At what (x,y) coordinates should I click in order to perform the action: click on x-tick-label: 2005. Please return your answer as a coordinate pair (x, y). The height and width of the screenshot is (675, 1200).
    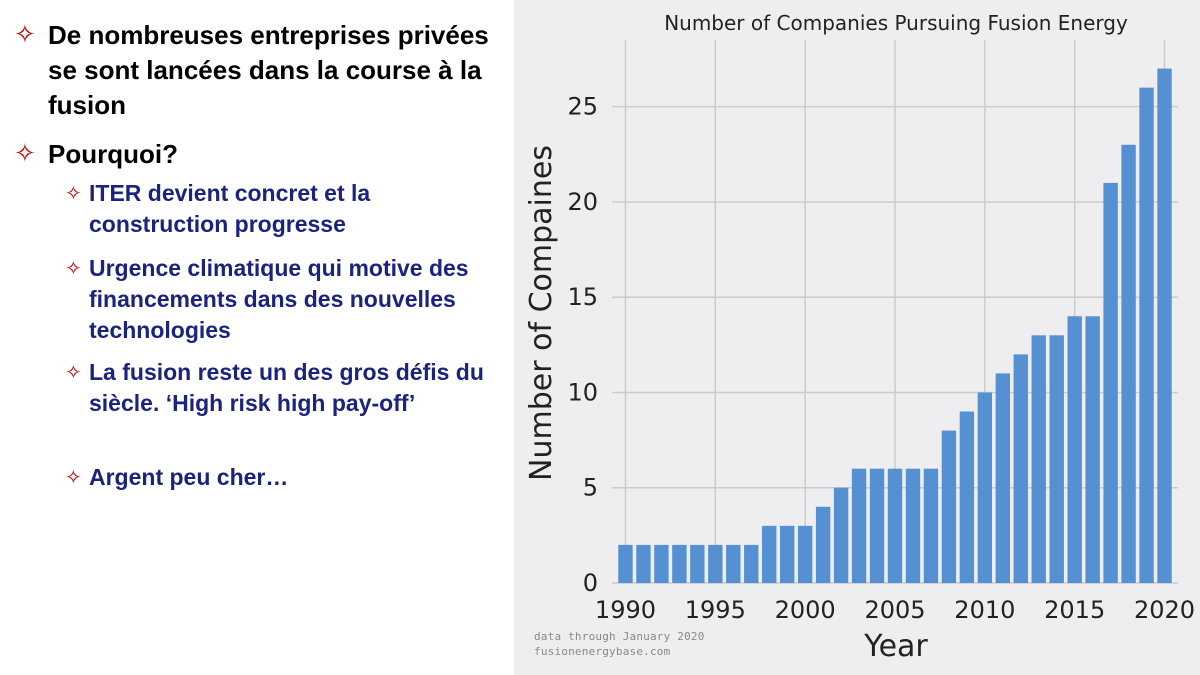
    Looking at the image, I should click on (894, 610).